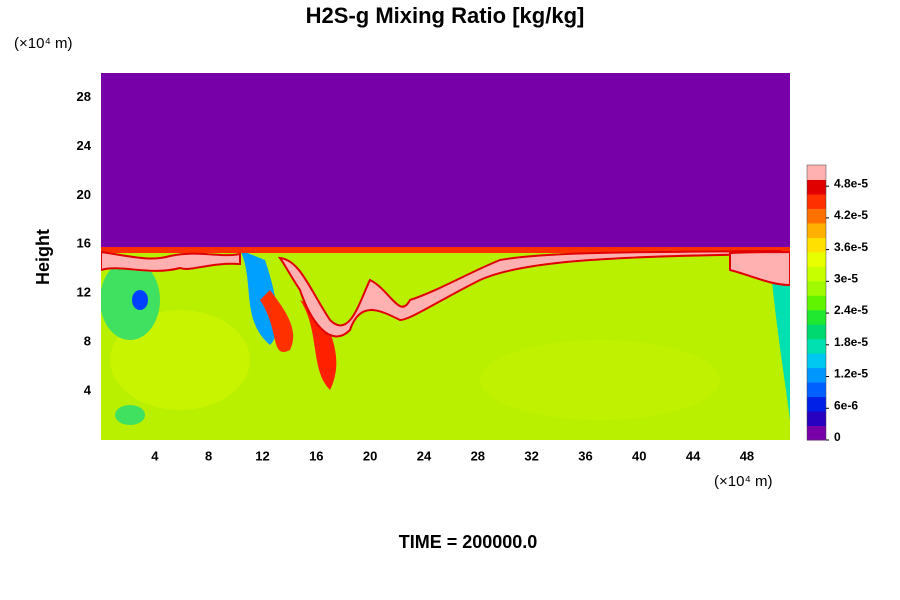 Image resolution: width=900 pixels, height=600 pixels. I want to click on x-tick-label: 40, so click(639, 455).